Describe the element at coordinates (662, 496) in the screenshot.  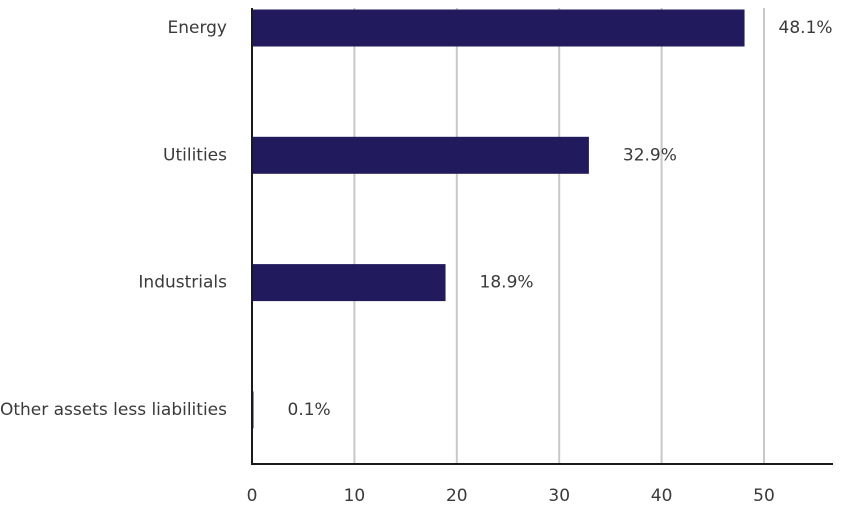
I see `x-tick-label-40: 40` at that location.